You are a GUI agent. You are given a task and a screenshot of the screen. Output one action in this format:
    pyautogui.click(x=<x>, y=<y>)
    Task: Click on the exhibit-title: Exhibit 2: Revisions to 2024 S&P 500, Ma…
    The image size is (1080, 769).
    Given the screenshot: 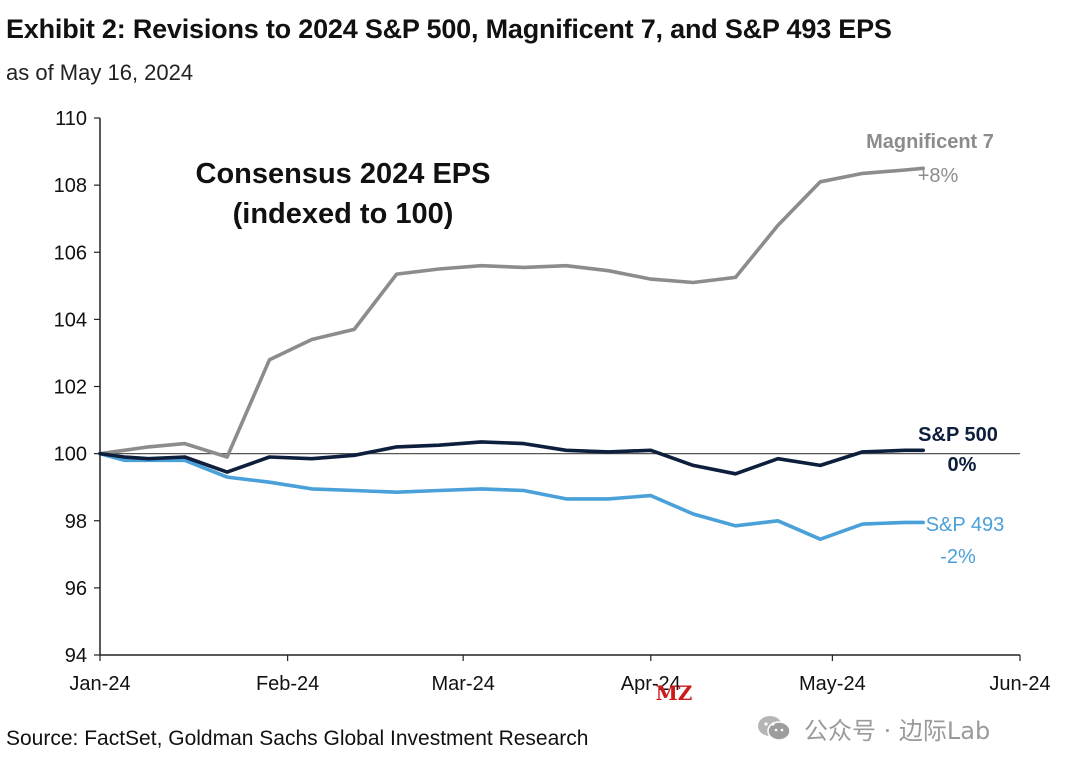 What is the action you would take?
    pyautogui.click(x=449, y=29)
    